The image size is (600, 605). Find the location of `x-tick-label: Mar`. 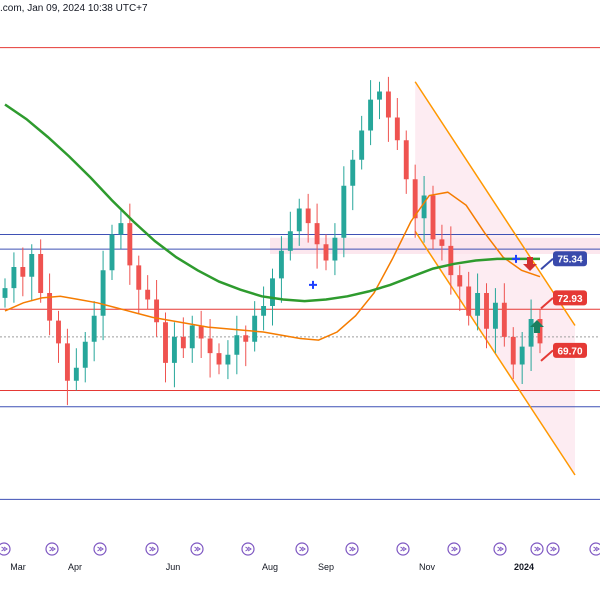

x-tick-label: Mar is located at coordinates (18, 567).